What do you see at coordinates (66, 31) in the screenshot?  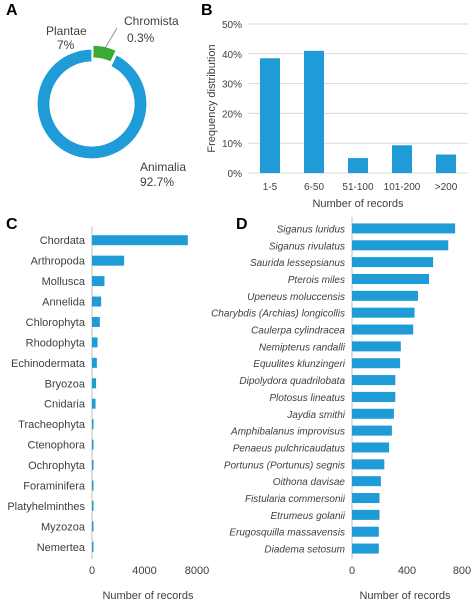 I see `slice-label-plantae: Plantae` at bounding box center [66, 31].